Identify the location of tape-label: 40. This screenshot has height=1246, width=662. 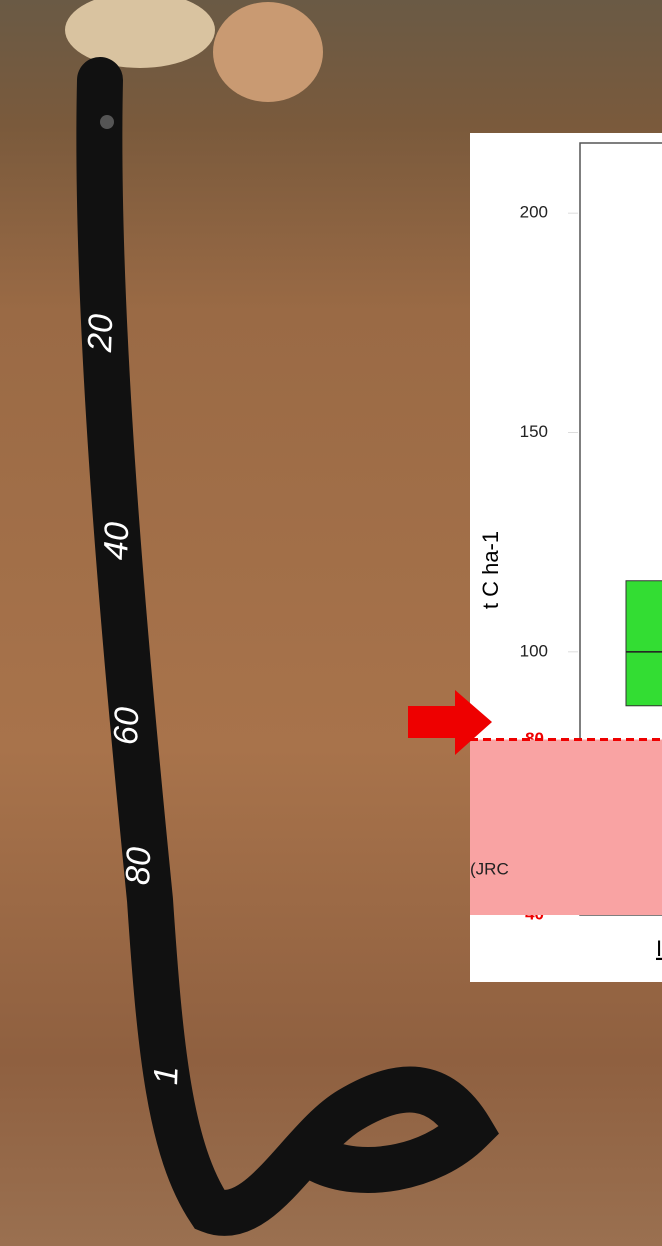
(116, 540).